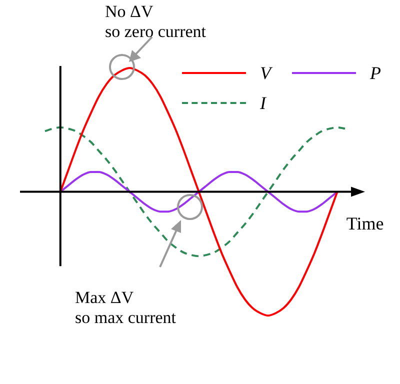 Image resolution: width=400 pixels, height=384 pixels. Describe the element at coordinates (125, 308) in the screenshot. I see `annotation: Max ΔV so max current` at that location.